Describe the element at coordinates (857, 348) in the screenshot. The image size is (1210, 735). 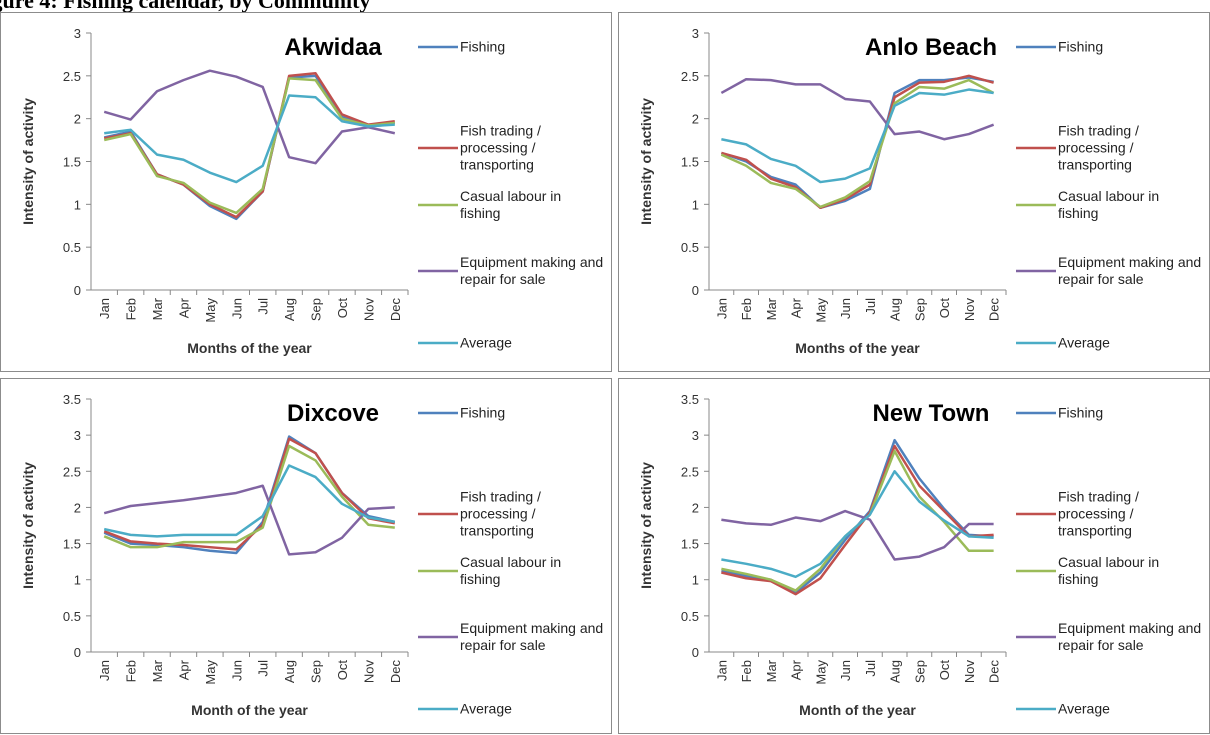
I see `x-axis-label: Months of the year` at that location.